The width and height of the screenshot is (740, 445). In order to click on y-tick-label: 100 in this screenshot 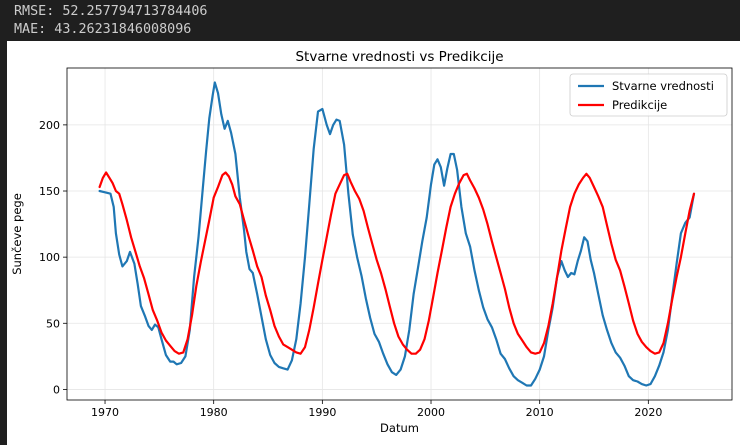, I will do `click(49, 257)`.